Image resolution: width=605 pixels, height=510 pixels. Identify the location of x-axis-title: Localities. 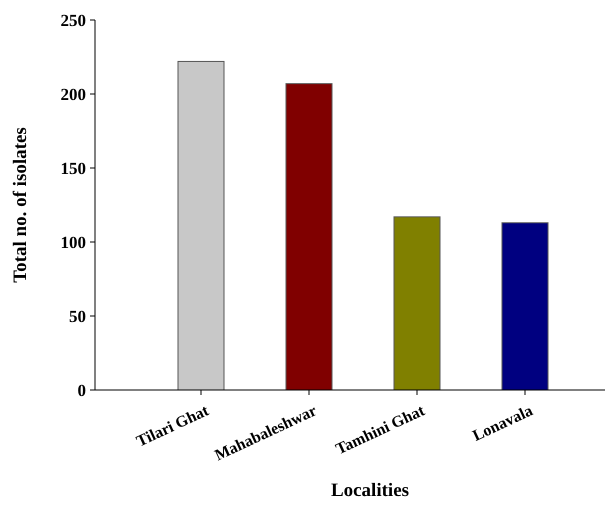
(370, 490).